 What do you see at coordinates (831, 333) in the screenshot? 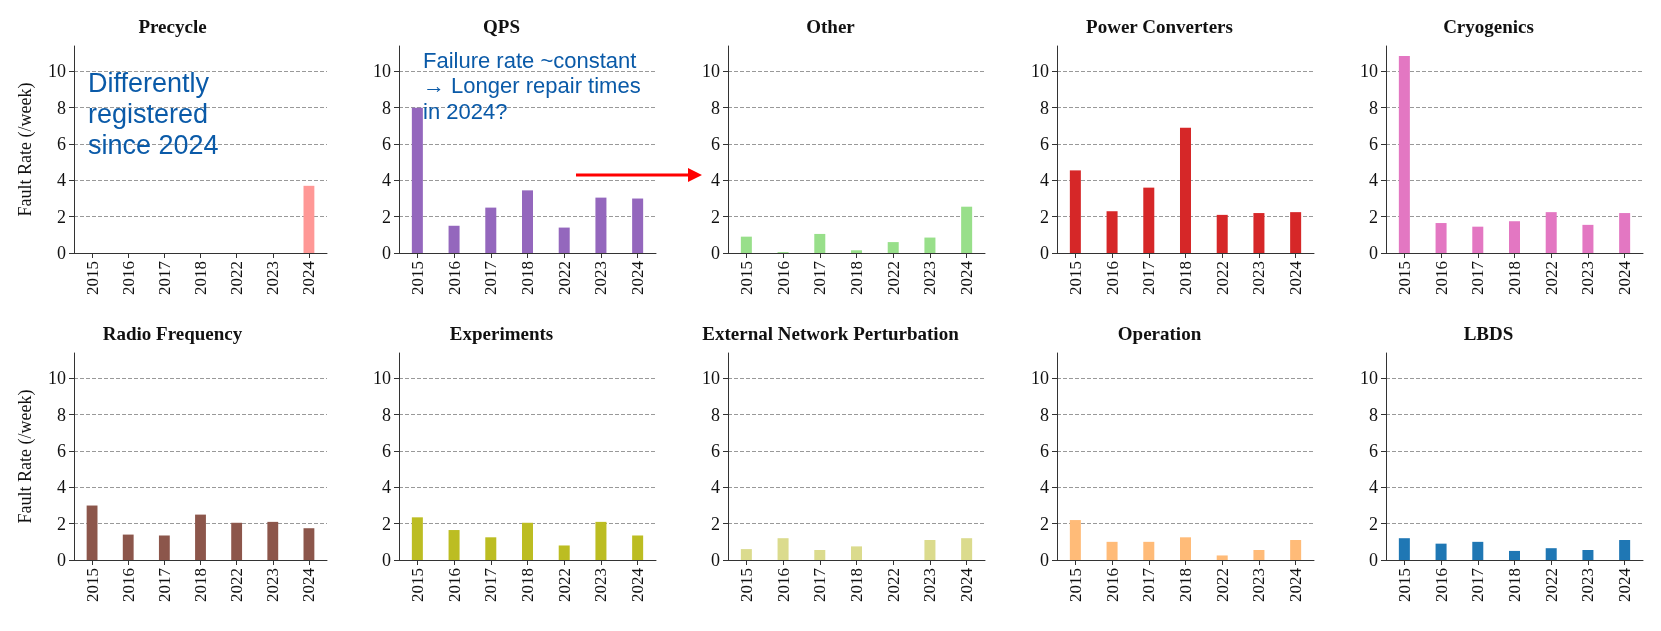
I see `chart-title: External Network Perturbation` at bounding box center [831, 333].